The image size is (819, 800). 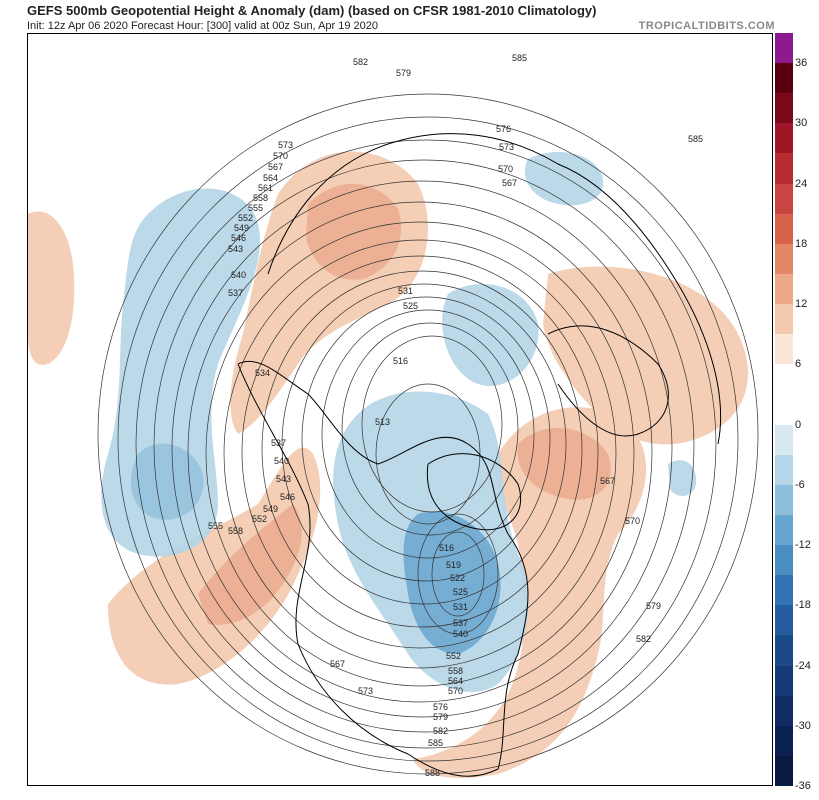 What do you see at coordinates (803, 786) in the screenshot?
I see `colorbar-tick-label: -36` at bounding box center [803, 786].